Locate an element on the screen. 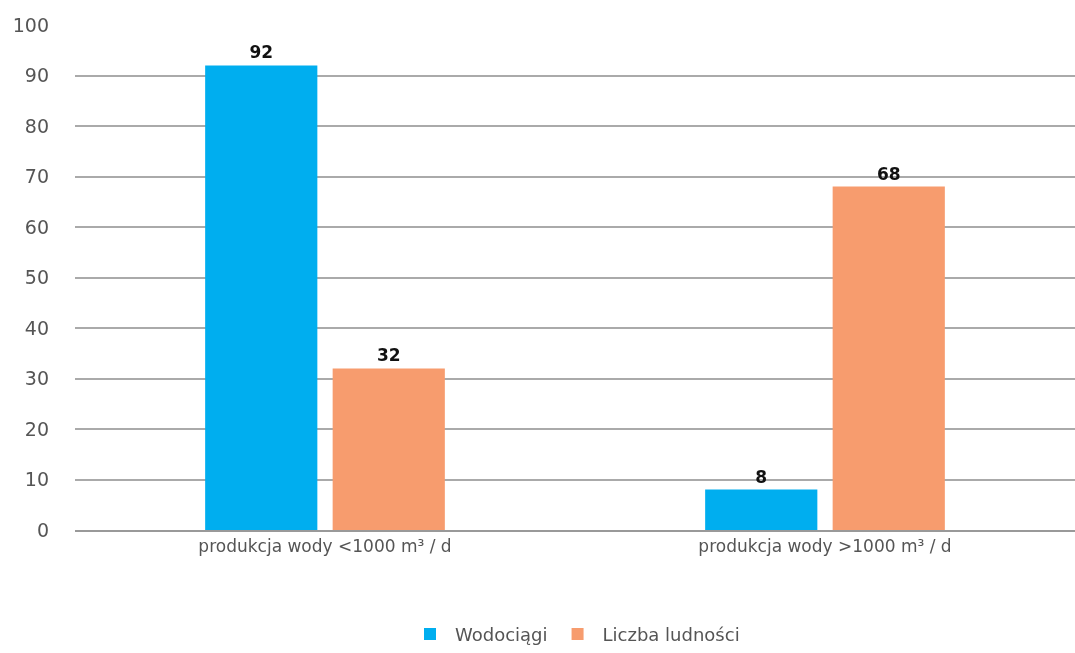 The image size is (1075, 653). y-tick-label: 100 is located at coordinates (30, 24).